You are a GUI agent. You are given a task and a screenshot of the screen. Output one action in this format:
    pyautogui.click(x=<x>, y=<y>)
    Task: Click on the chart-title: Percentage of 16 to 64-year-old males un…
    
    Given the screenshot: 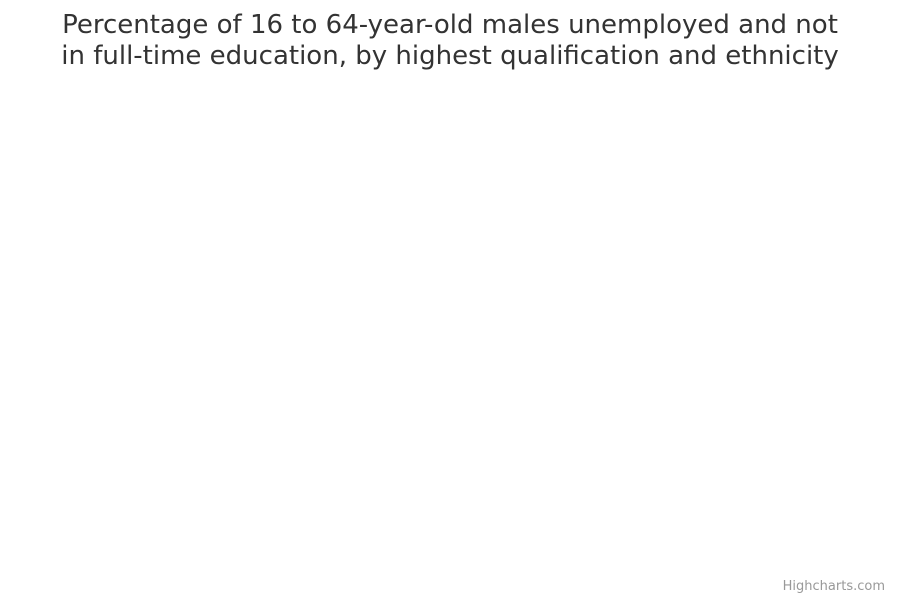 What is the action you would take?
    pyautogui.click(x=450, y=40)
    